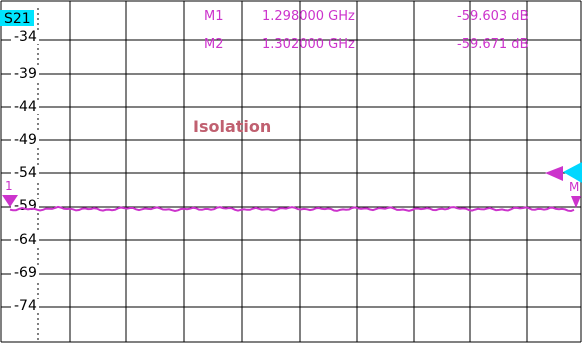  Describe the element at coordinates (214, 44) in the screenshot. I see `marker-name-m2: M2` at that location.